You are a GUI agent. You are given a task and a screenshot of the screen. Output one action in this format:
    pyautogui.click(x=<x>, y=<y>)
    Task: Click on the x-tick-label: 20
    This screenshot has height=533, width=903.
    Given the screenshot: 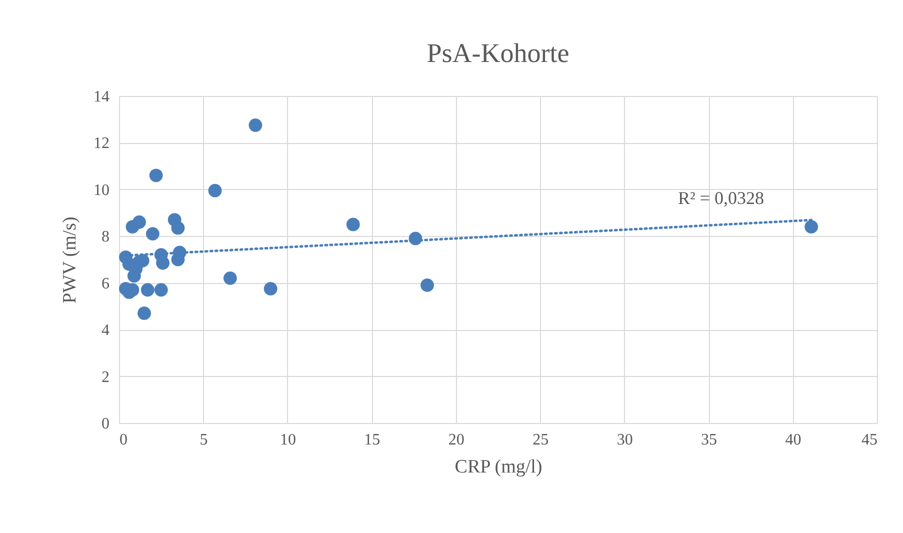 What is the action you would take?
    pyautogui.click(x=456, y=440)
    